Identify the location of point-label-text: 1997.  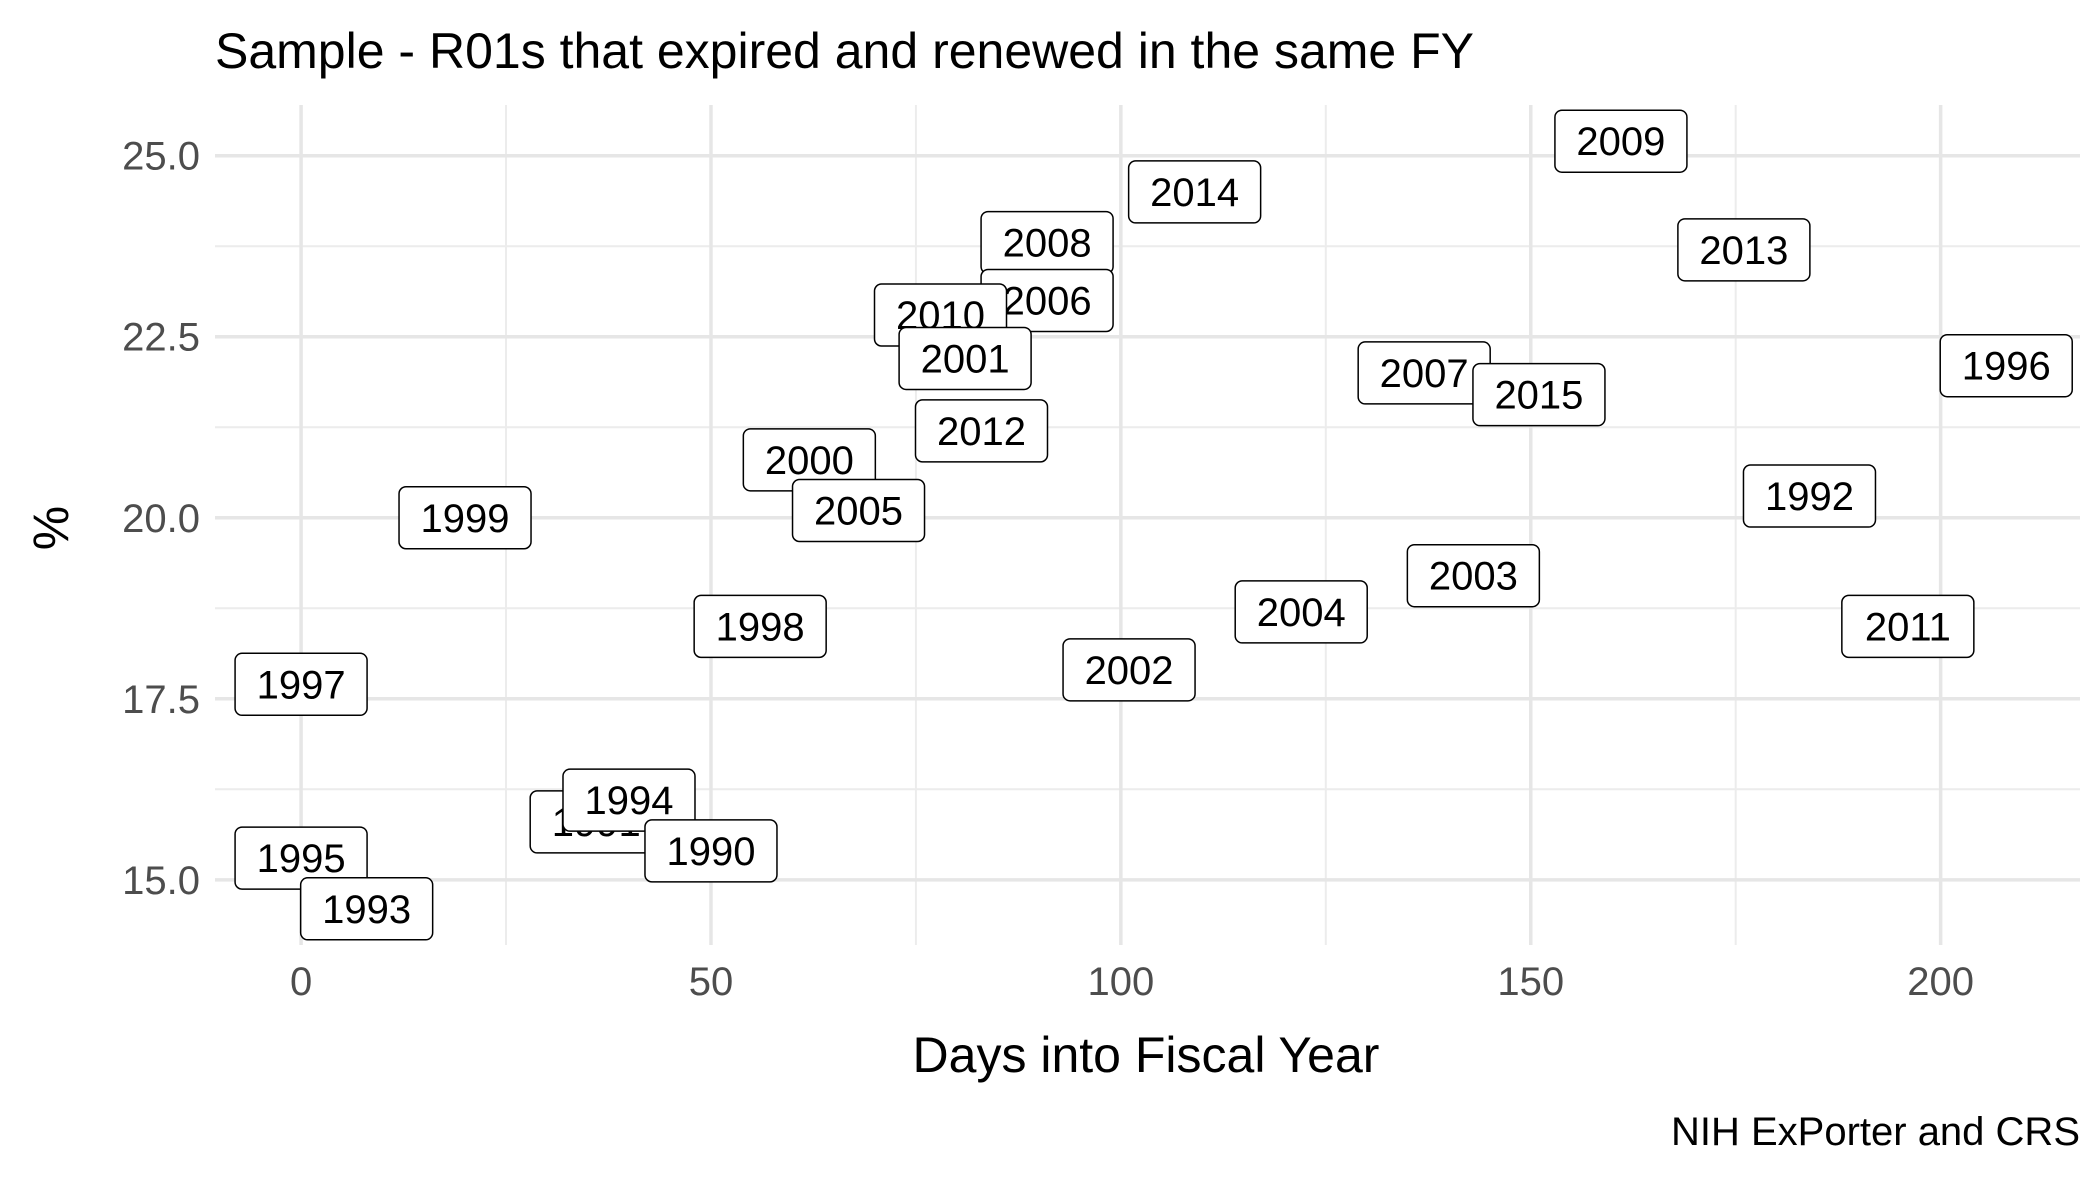
(301, 685).